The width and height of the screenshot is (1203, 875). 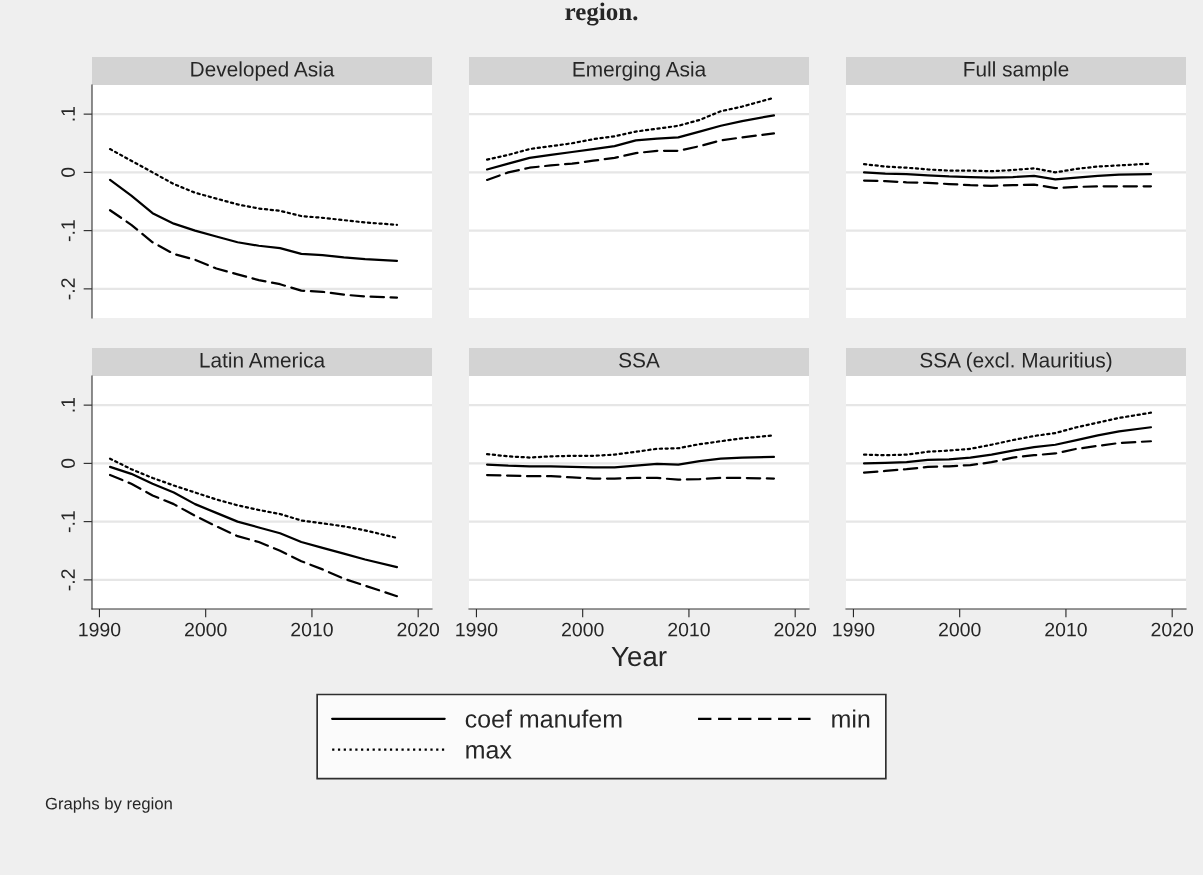 What do you see at coordinates (601, 14) in the screenshot?
I see `text: region.` at bounding box center [601, 14].